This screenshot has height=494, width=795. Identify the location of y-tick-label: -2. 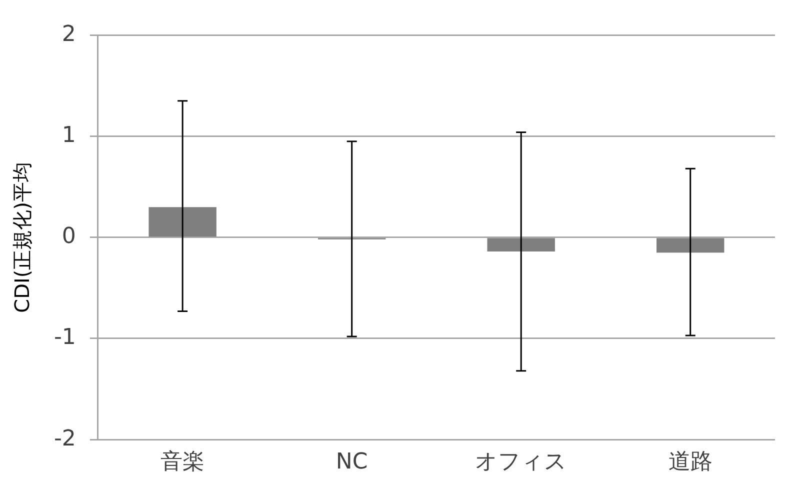
(65, 439).